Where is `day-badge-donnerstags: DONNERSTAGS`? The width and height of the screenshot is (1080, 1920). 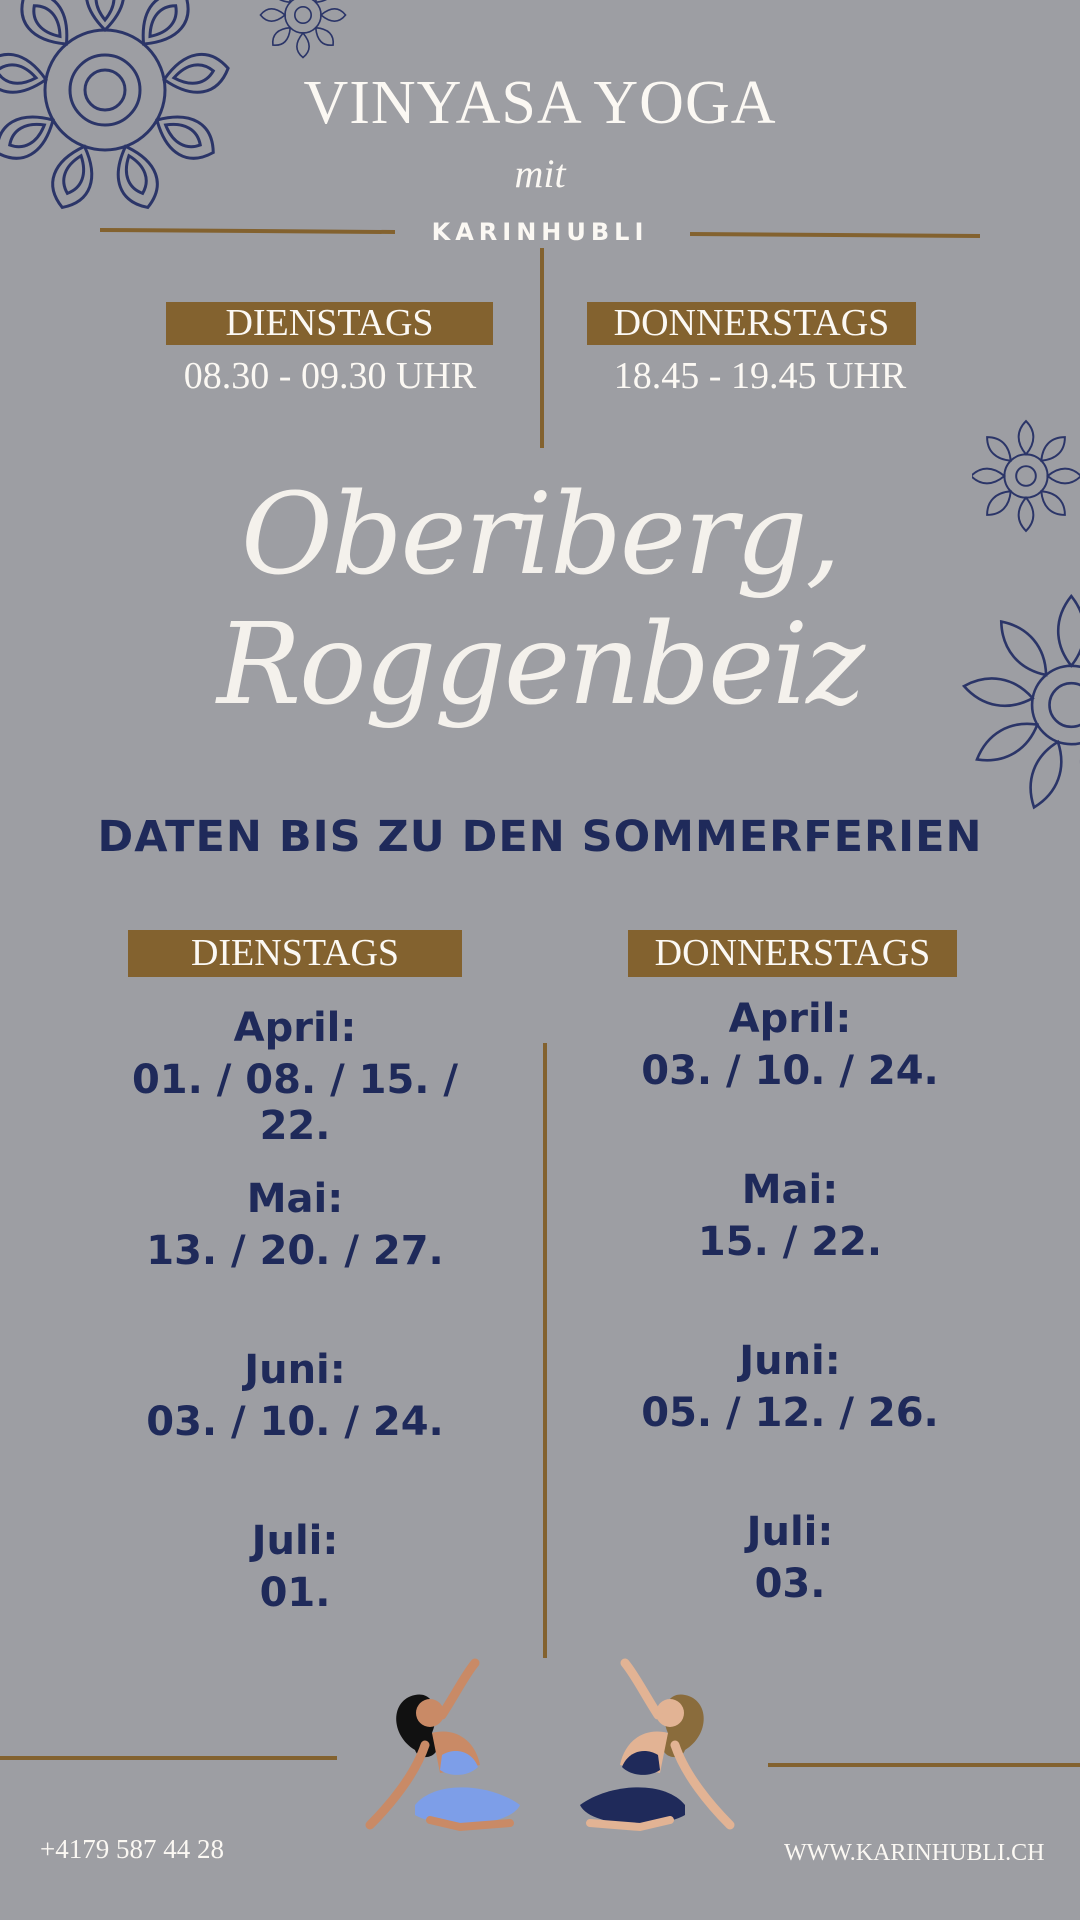 day-badge-donnerstags: DONNERSTAGS is located at coordinates (751, 323).